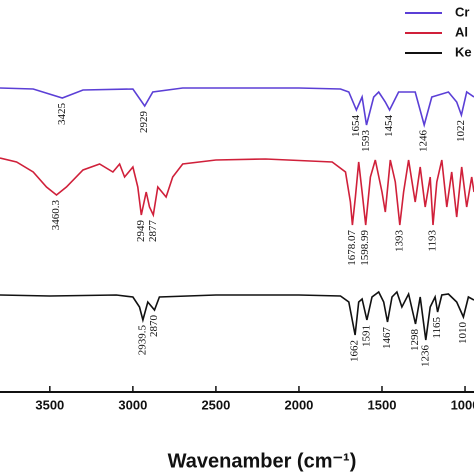 This screenshot has width=474, height=474. What do you see at coordinates (132, 404) in the screenshot?
I see `x-tick-label: 3000` at bounding box center [132, 404].